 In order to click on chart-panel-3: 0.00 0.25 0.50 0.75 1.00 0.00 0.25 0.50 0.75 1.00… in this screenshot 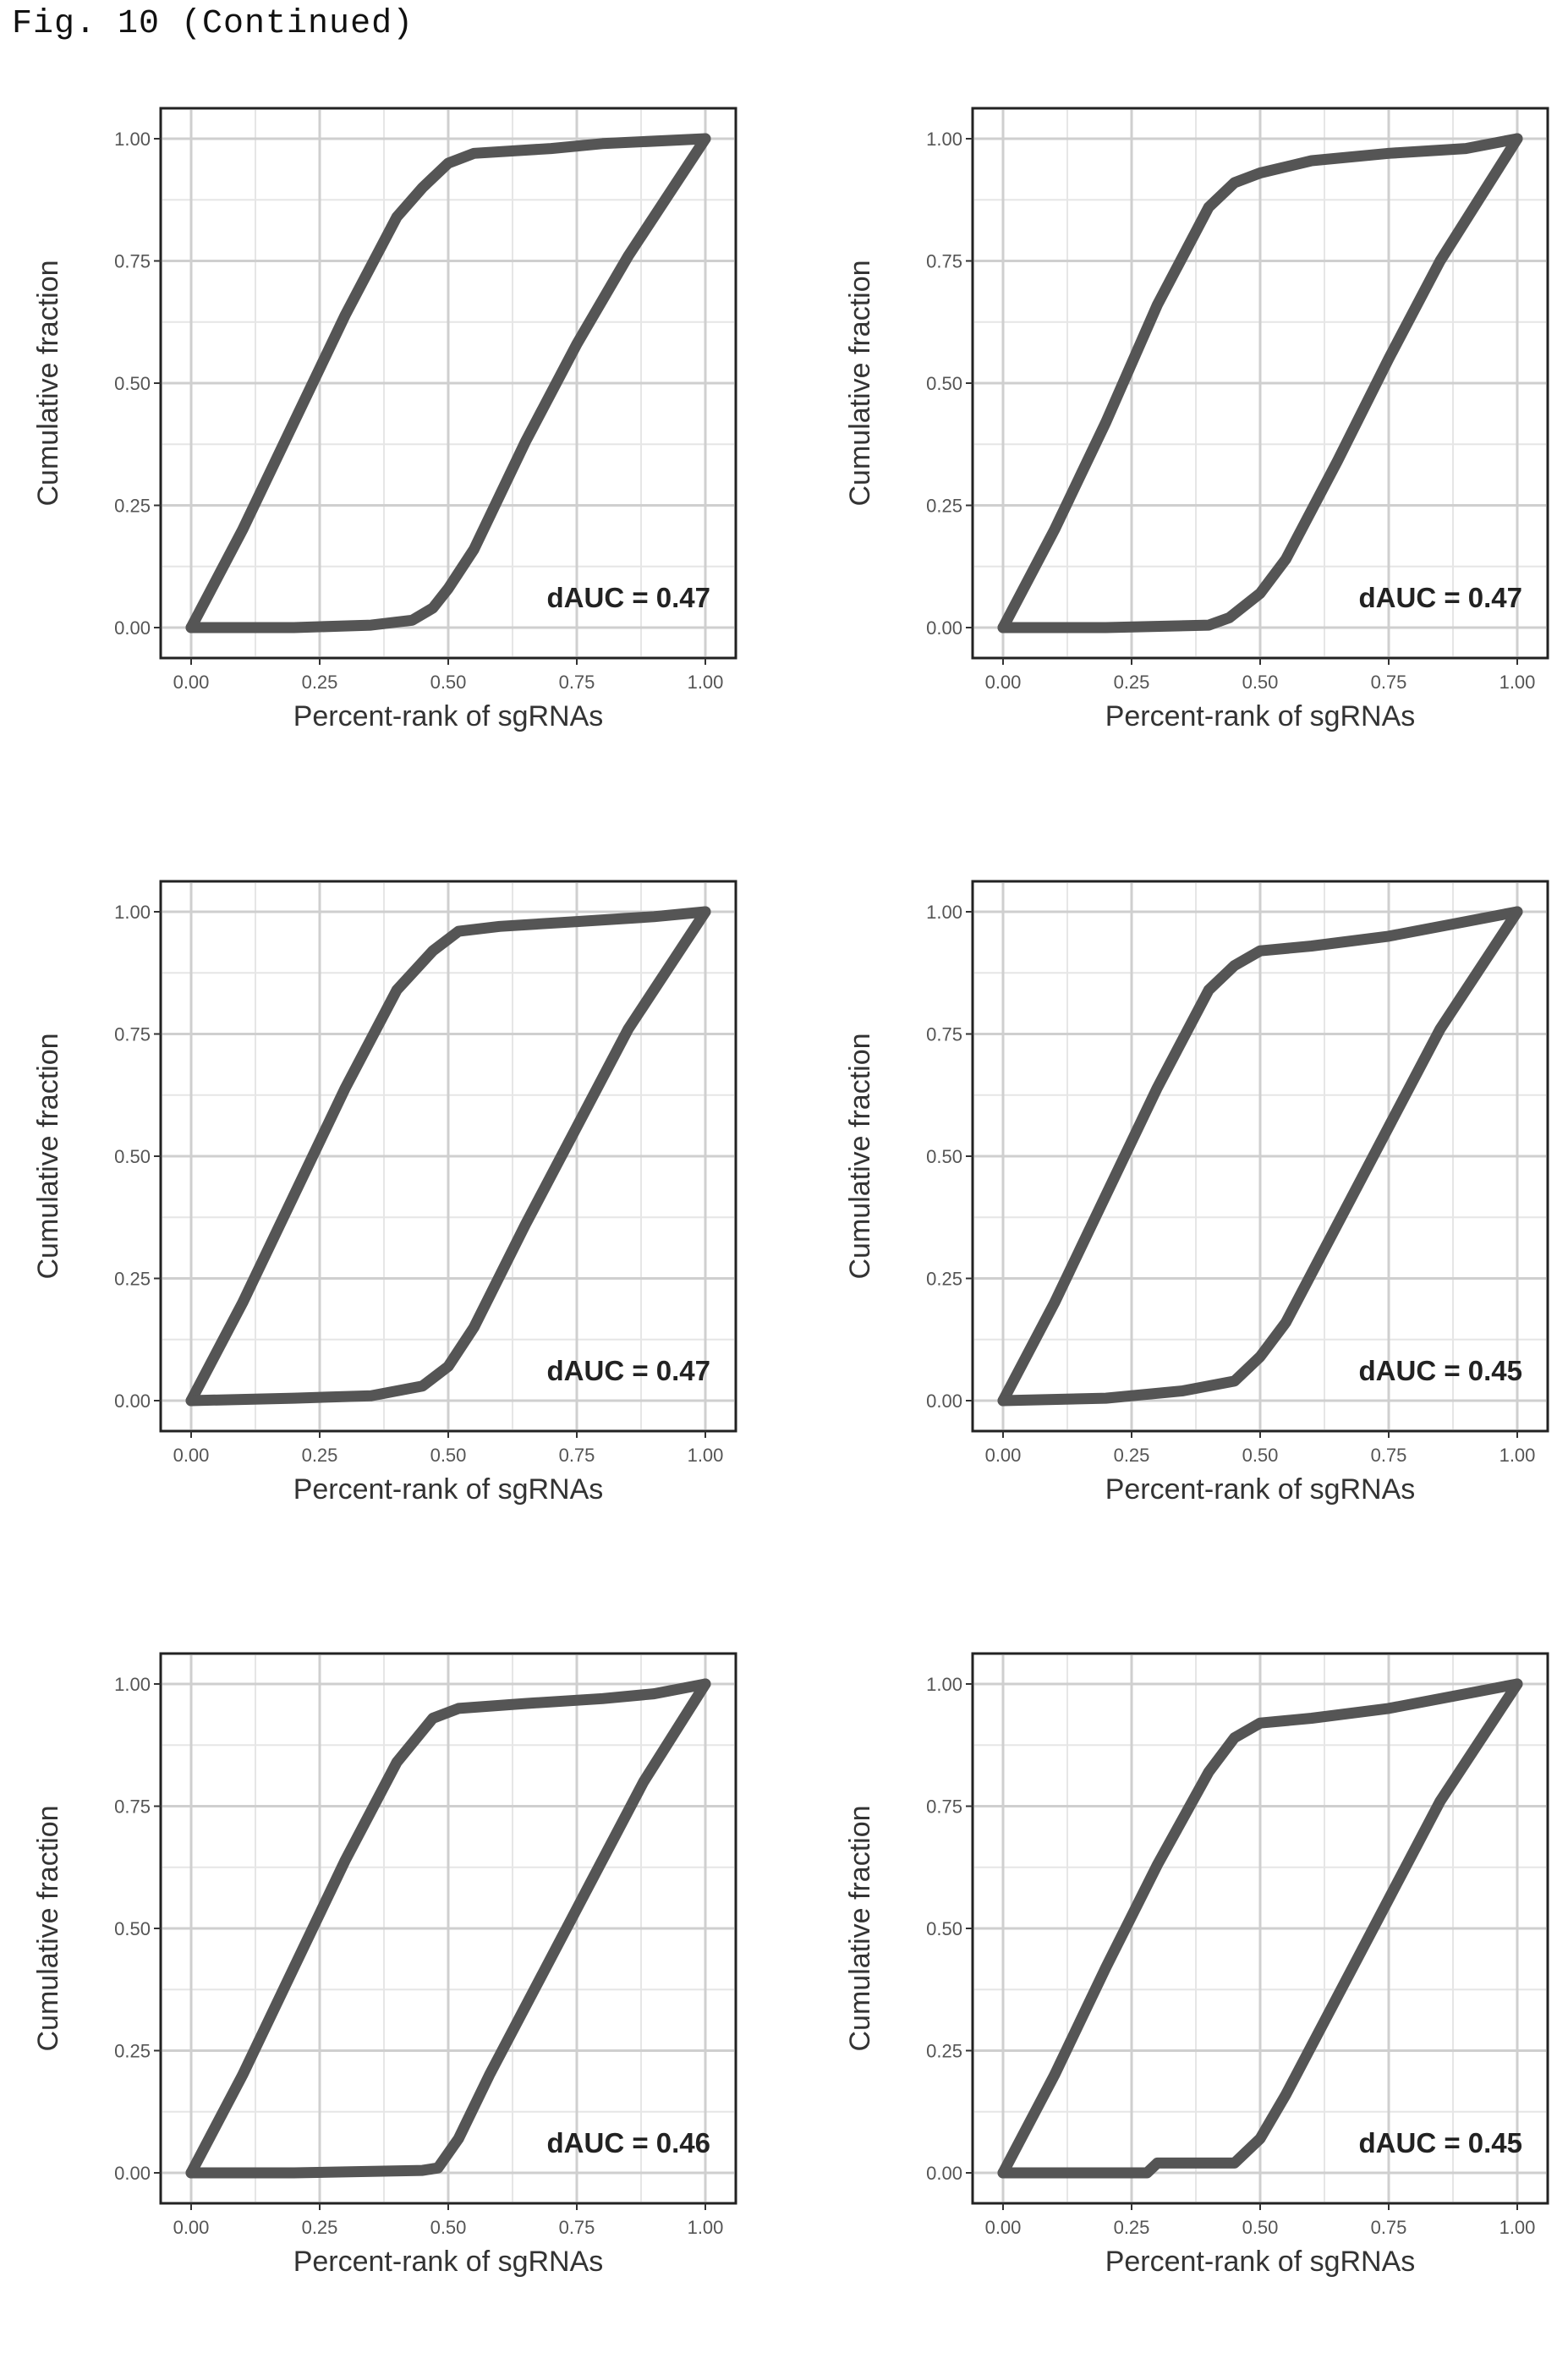, I will do `click(389, 1228)`.